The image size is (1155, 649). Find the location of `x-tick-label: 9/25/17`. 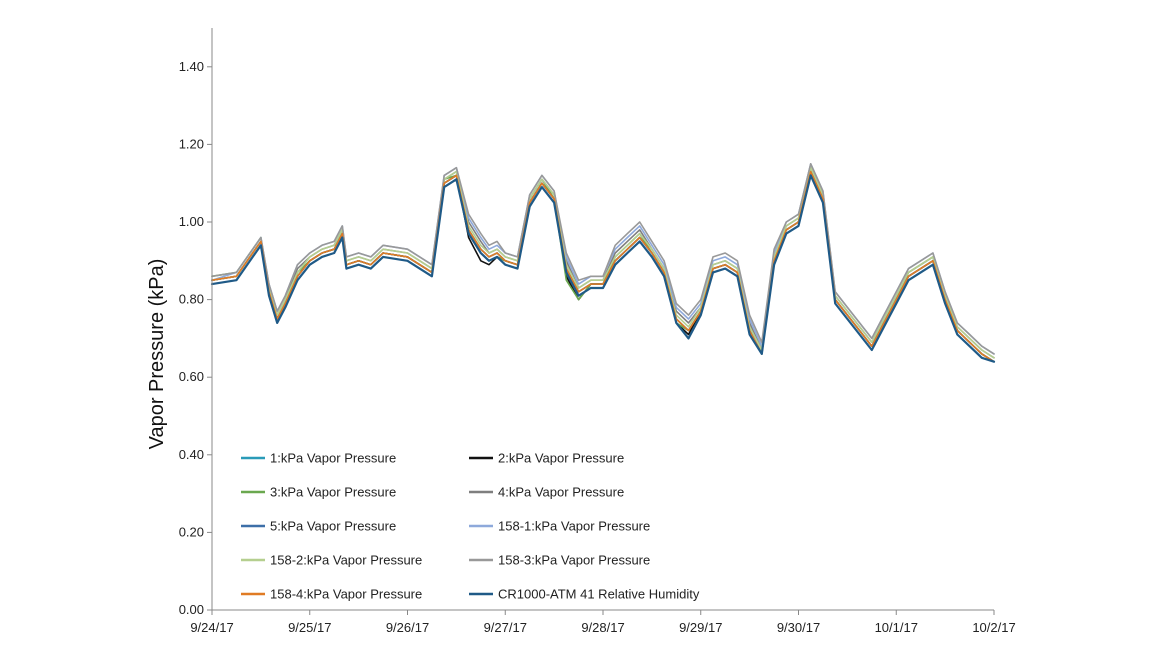

x-tick-label: 9/25/17 is located at coordinates (309, 627).